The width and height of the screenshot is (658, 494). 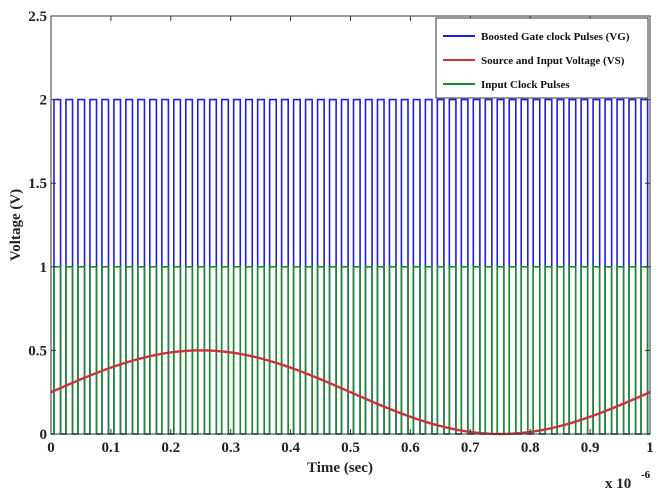 I want to click on y-tick-label: 2.5, so click(x=37, y=17).